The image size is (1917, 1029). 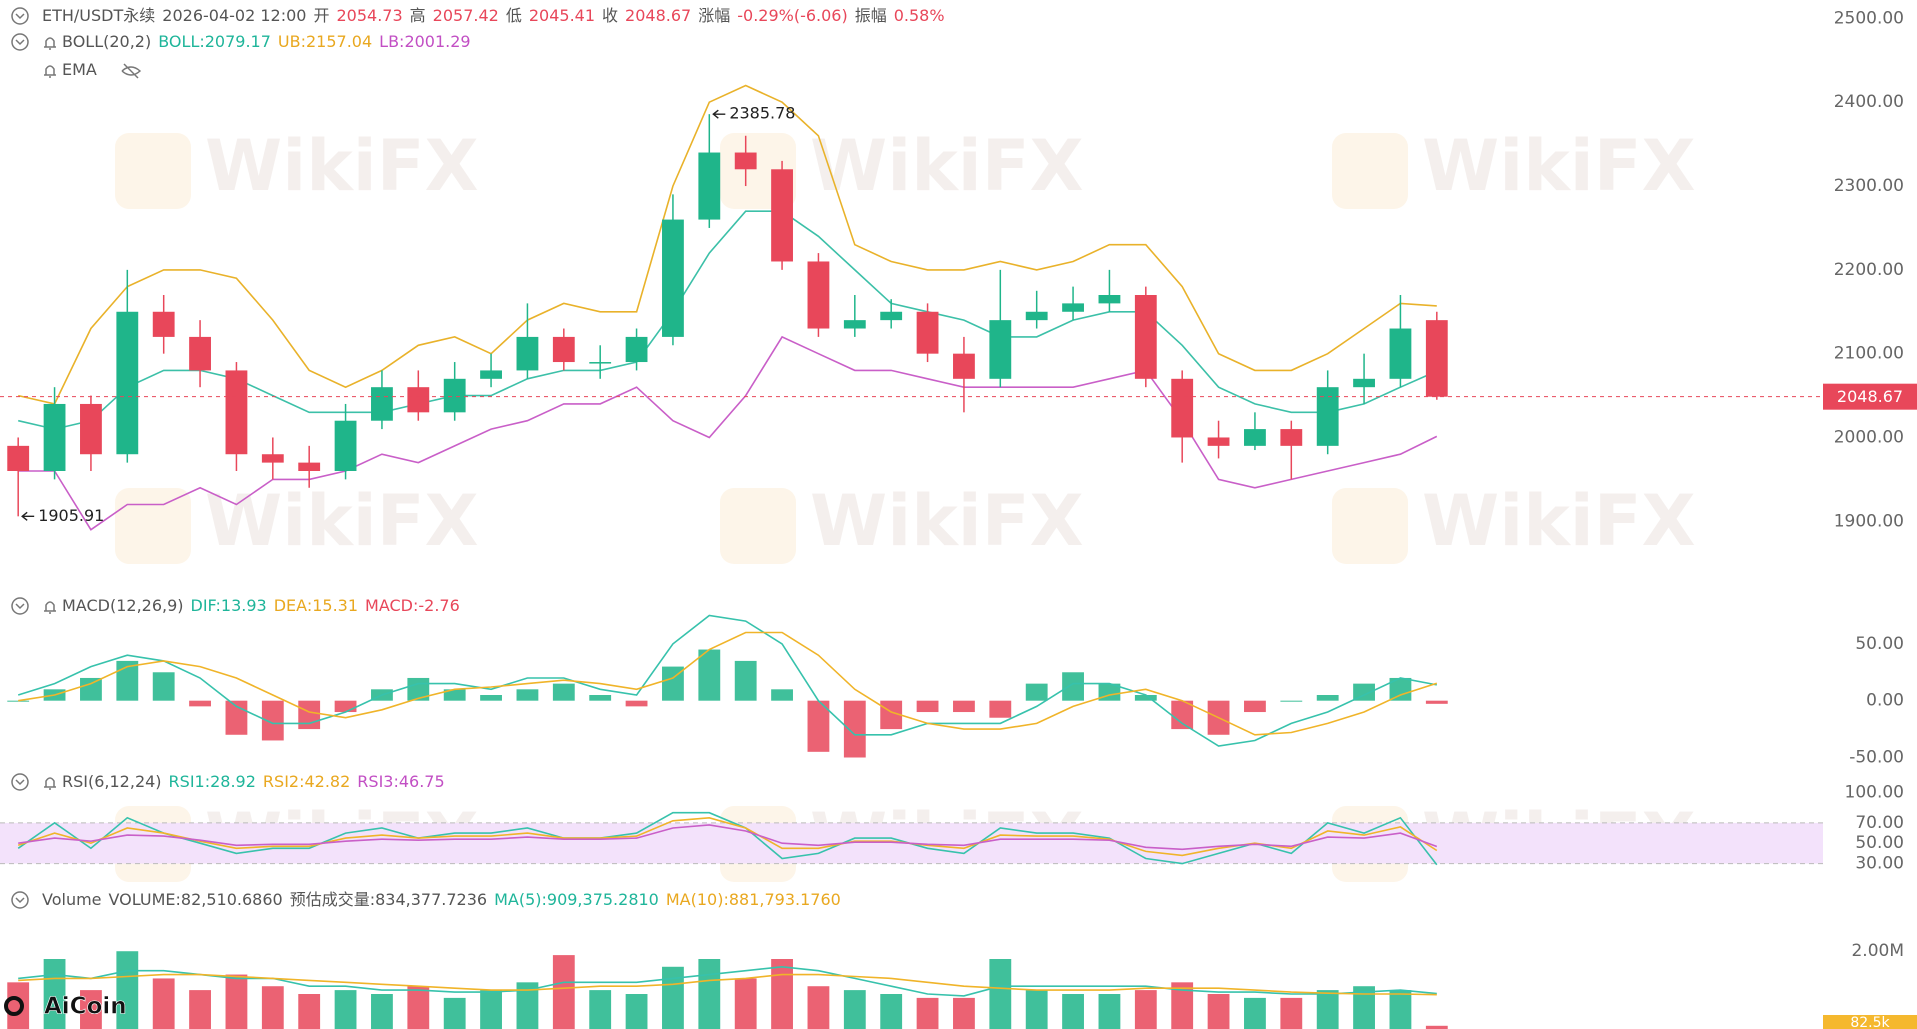 I want to click on annotation: 1905.91, so click(x=71, y=515).